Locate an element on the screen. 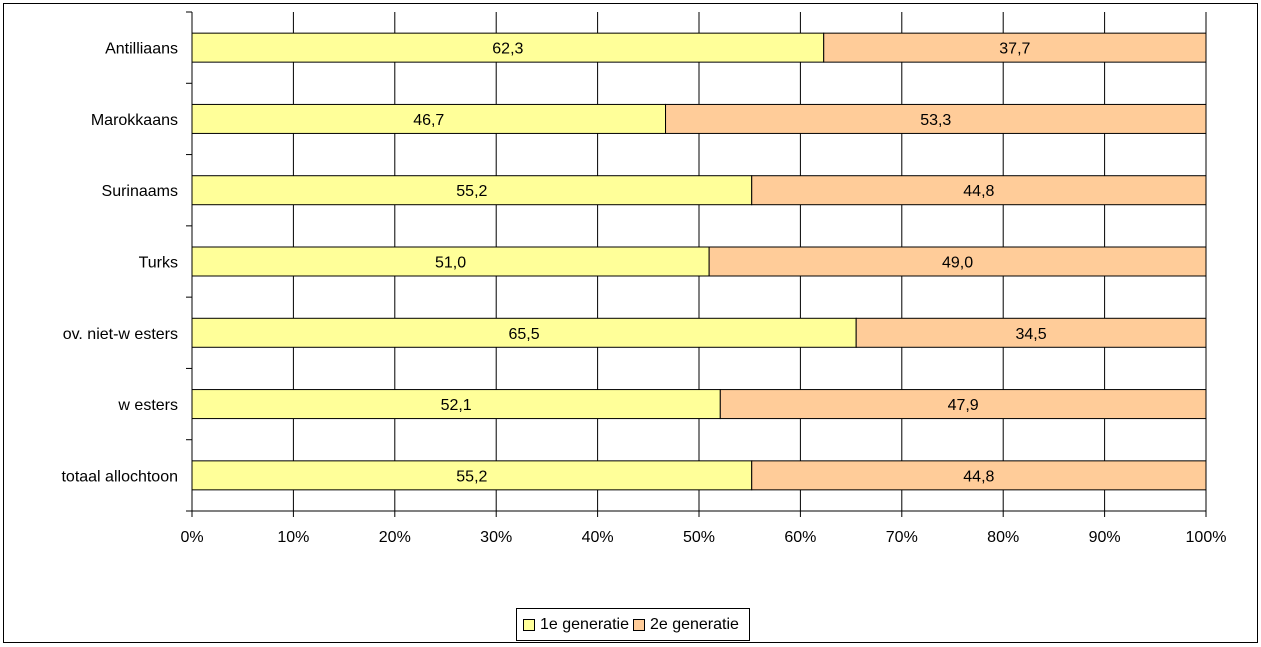  data-label: 65,5 is located at coordinates (524, 334).